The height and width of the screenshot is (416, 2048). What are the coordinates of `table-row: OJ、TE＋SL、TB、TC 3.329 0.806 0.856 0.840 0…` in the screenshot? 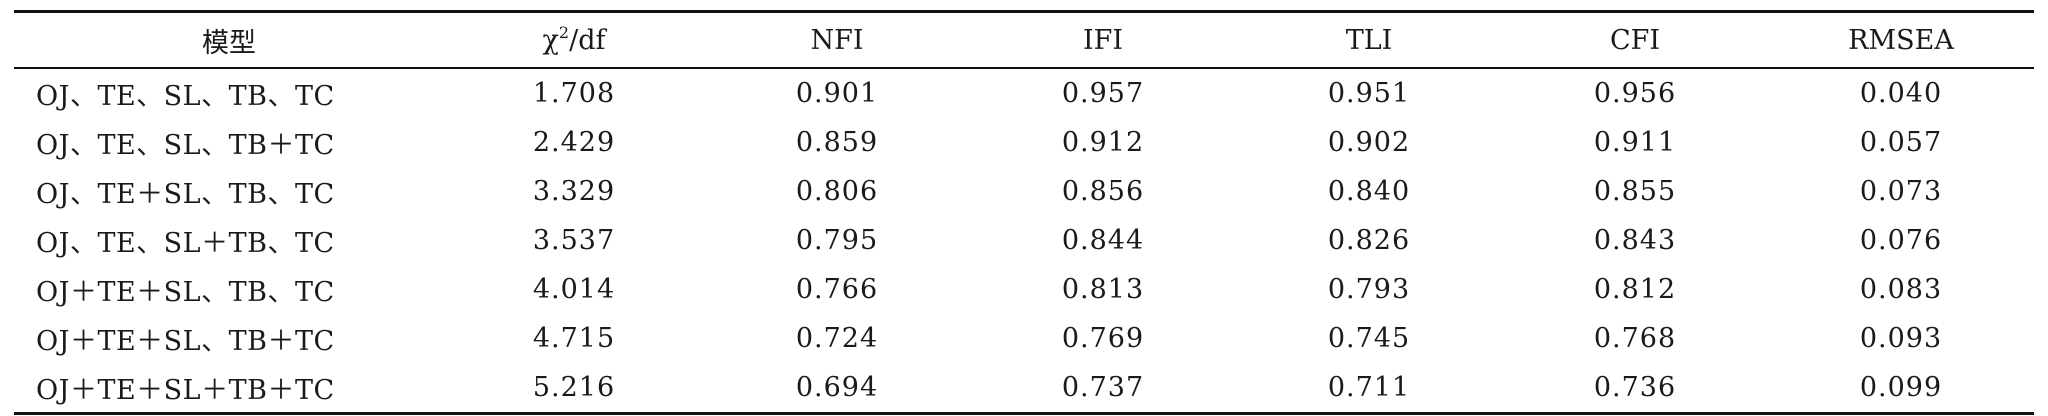 It's located at (1024, 191).